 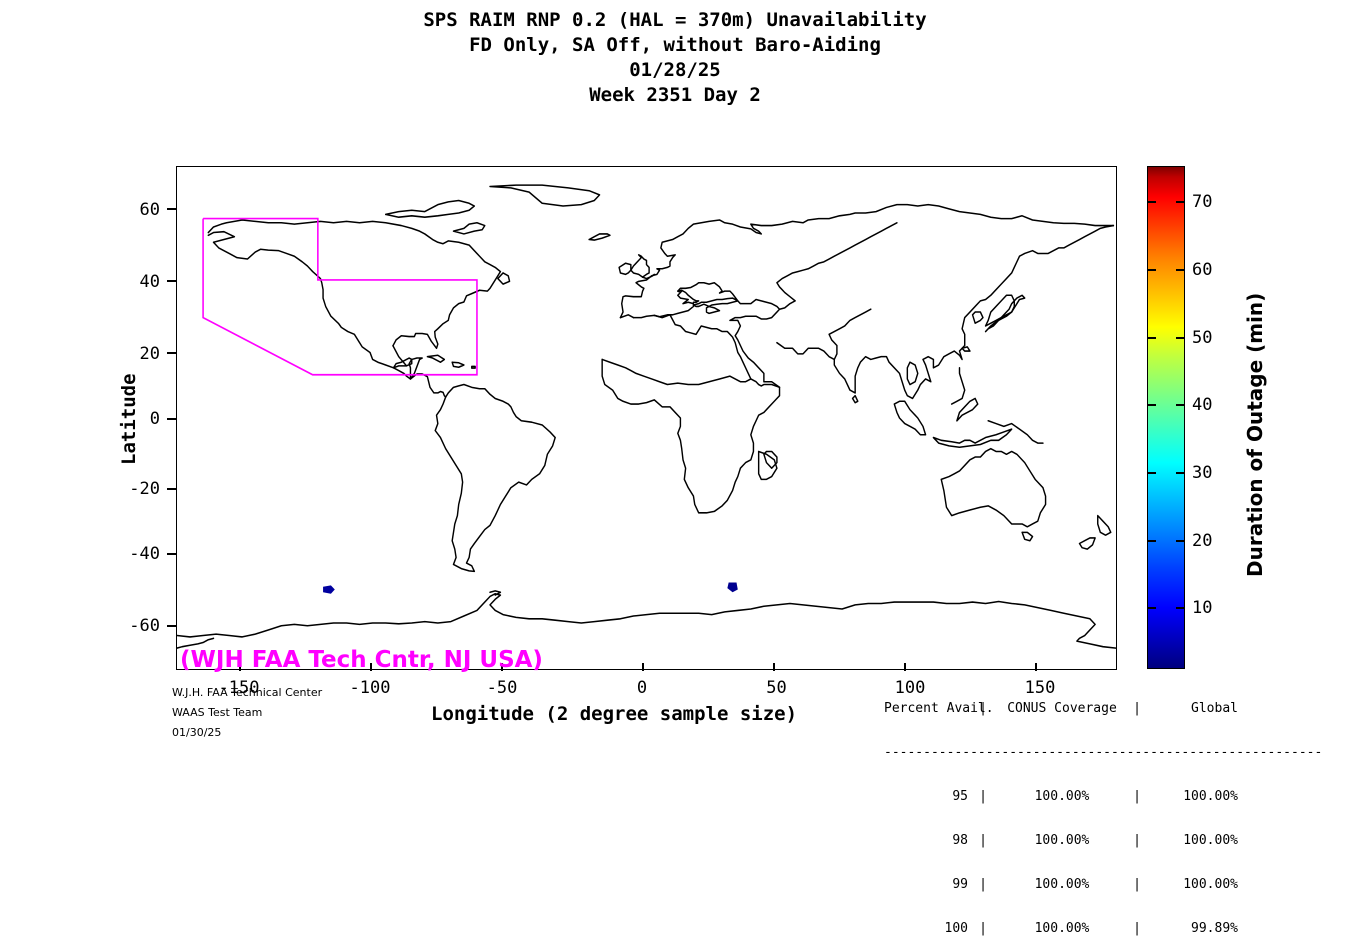 I want to click on table-row: 100 | 100.00% | 99.89%, so click(x=1103, y=928).